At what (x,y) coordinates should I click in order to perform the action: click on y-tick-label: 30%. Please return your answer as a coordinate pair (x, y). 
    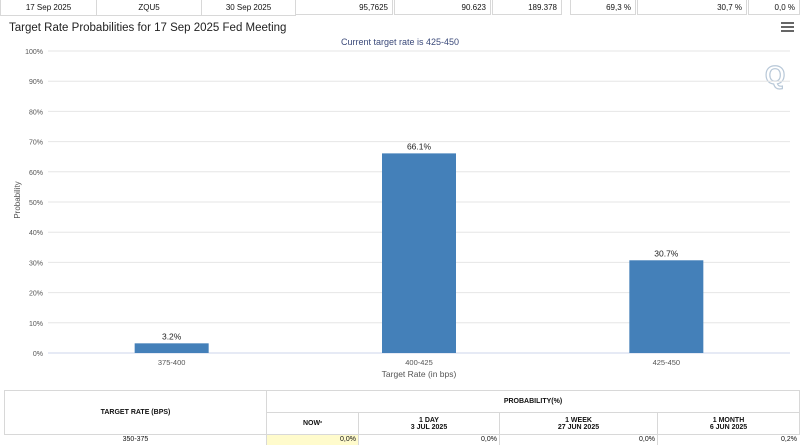
    Looking at the image, I should click on (36, 263).